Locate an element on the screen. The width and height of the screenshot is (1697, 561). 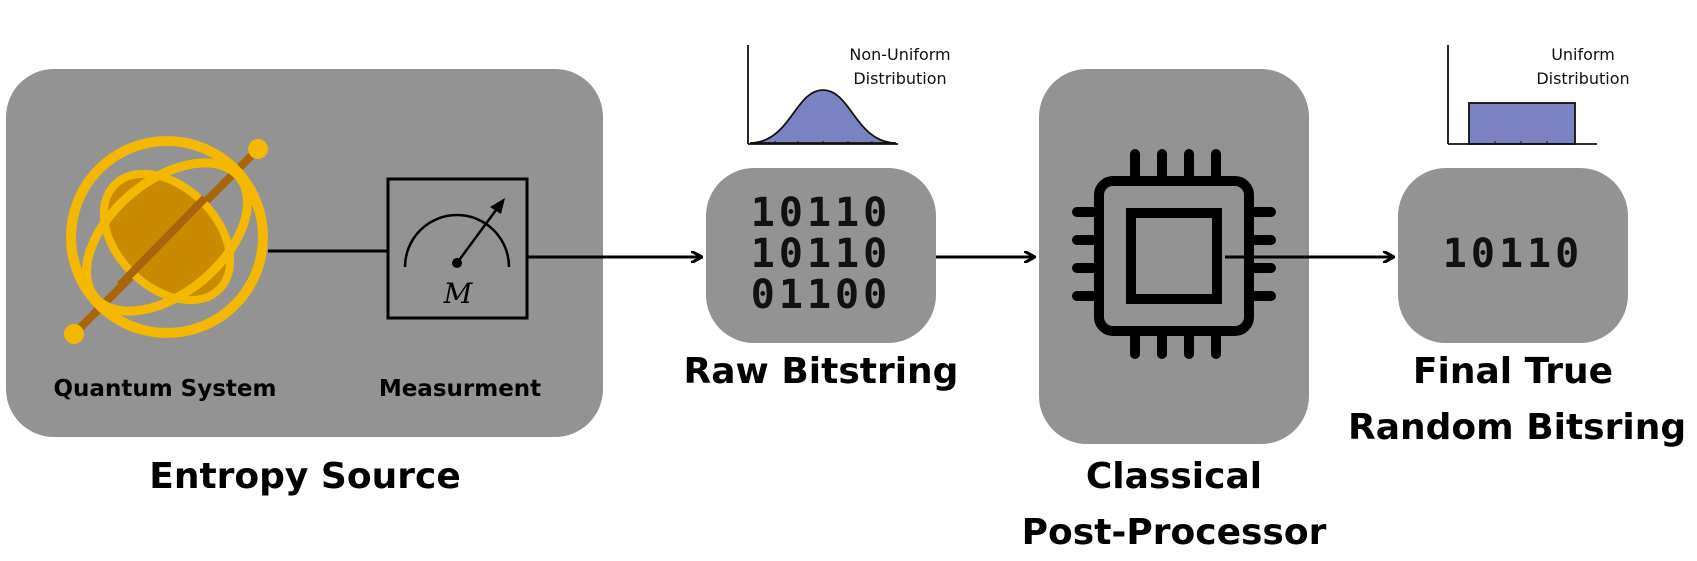
raw-bitstring-line-3: 01100 is located at coordinates (821, 295).